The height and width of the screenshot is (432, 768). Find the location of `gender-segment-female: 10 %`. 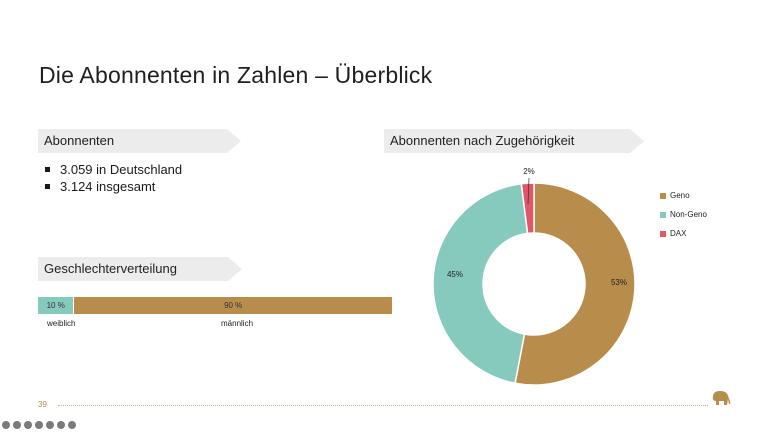

gender-segment-female: 10 % is located at coordinates (56, 305).